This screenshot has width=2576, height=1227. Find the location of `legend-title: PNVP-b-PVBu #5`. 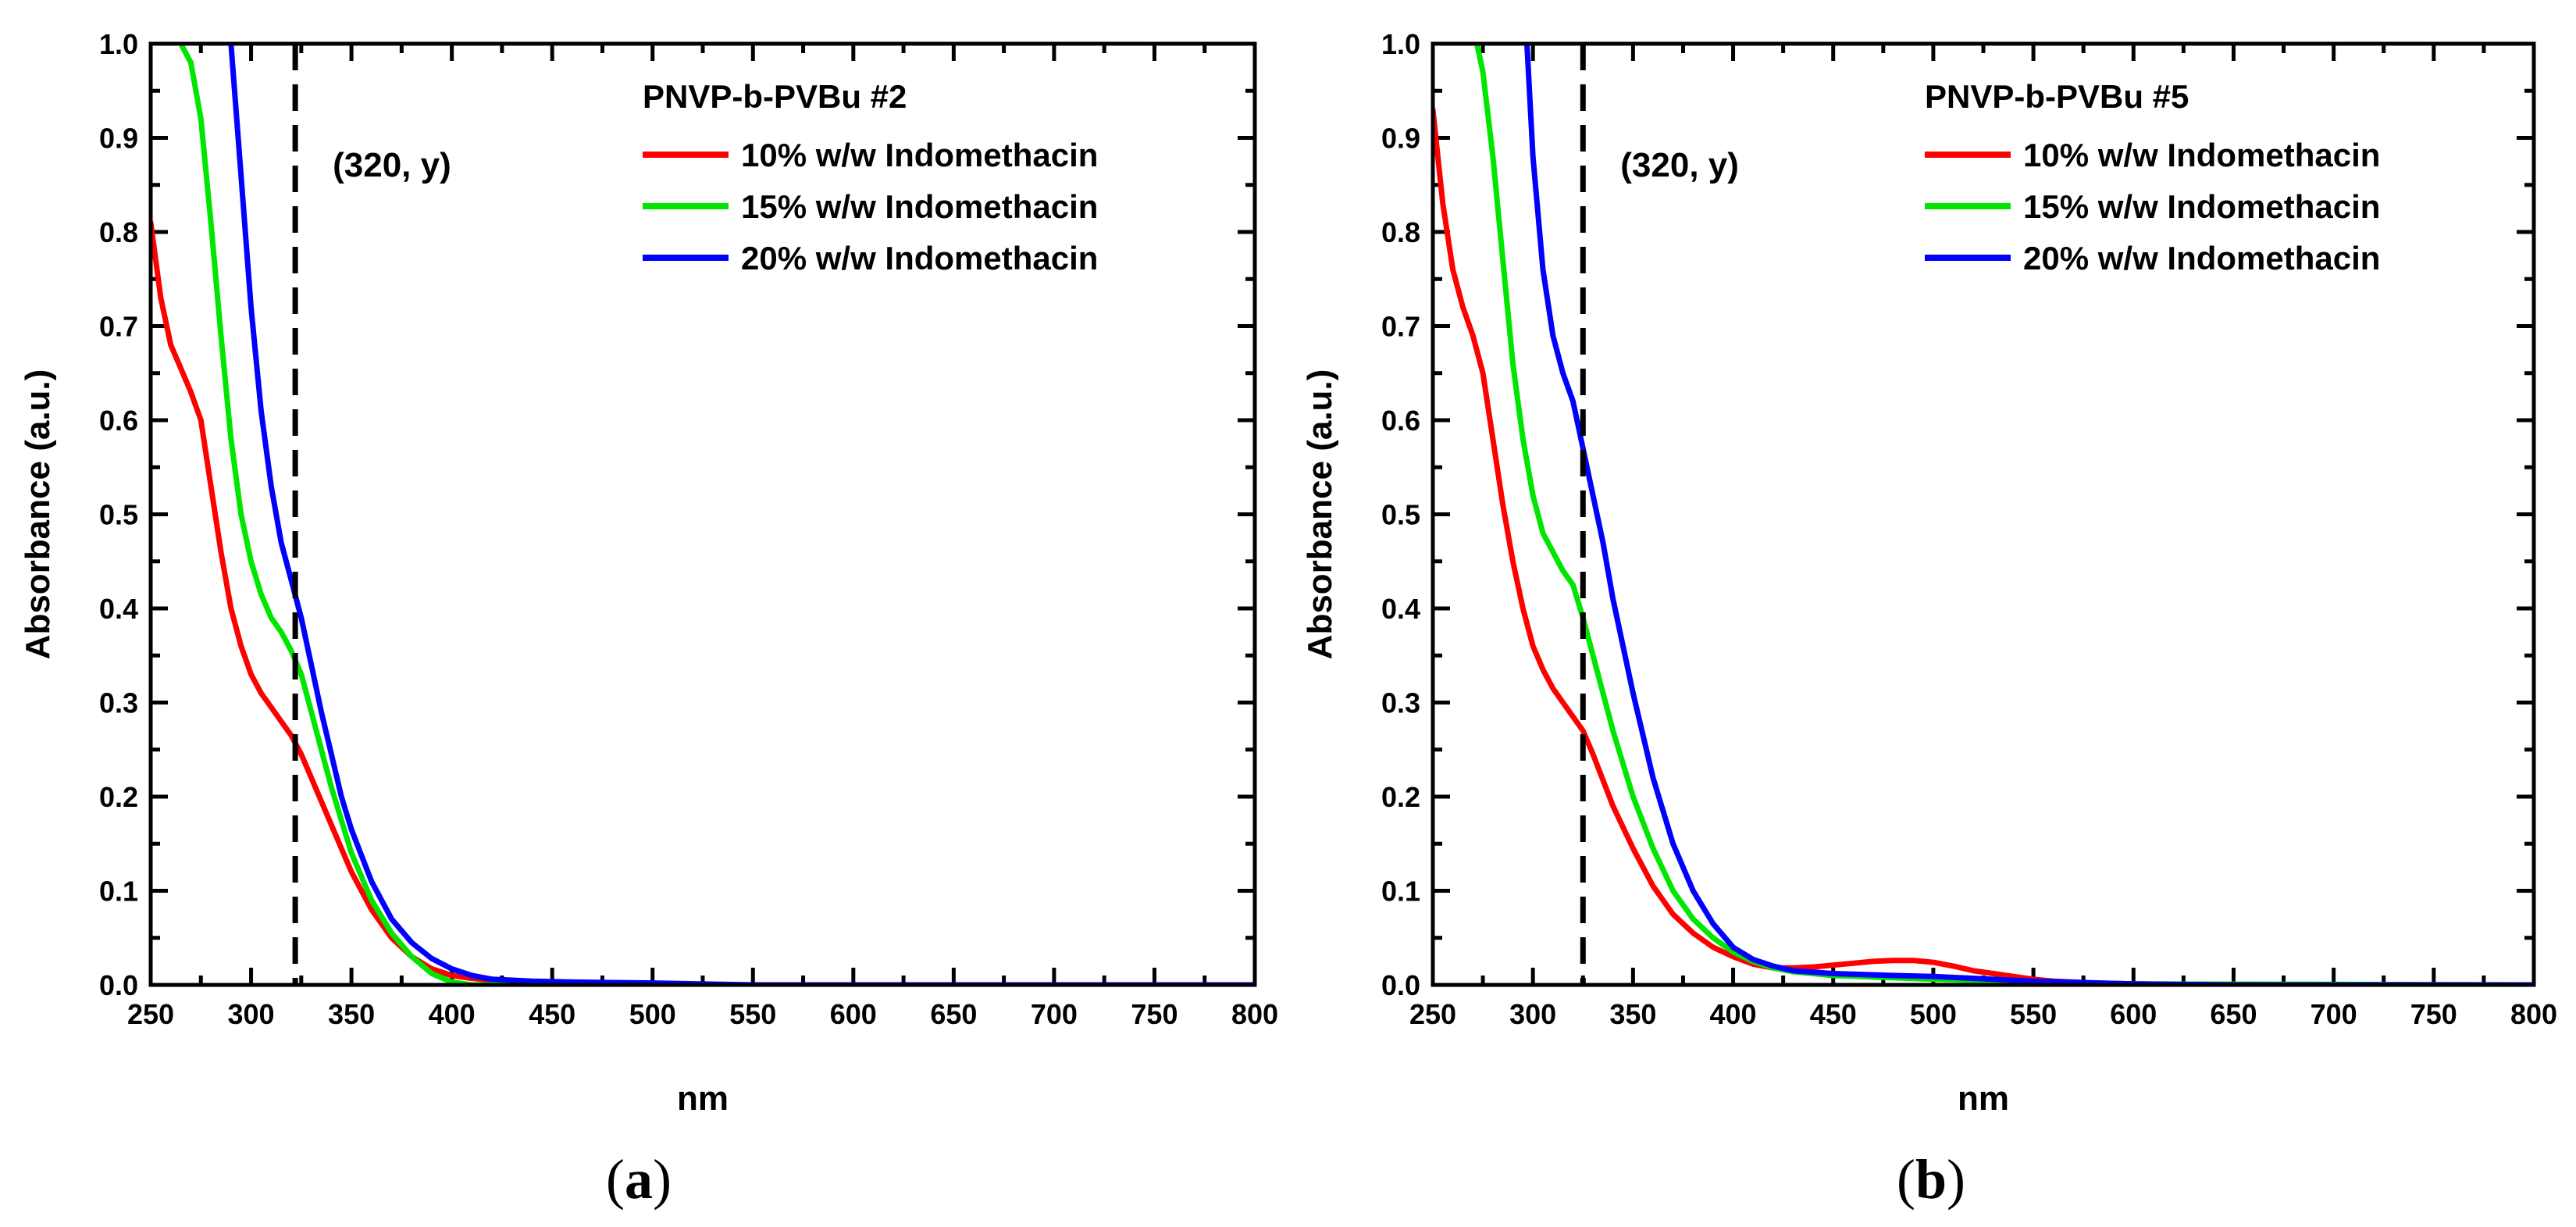

legend-title: PNVP-b-PVBu #5 is located at coordinates (2057, 96).